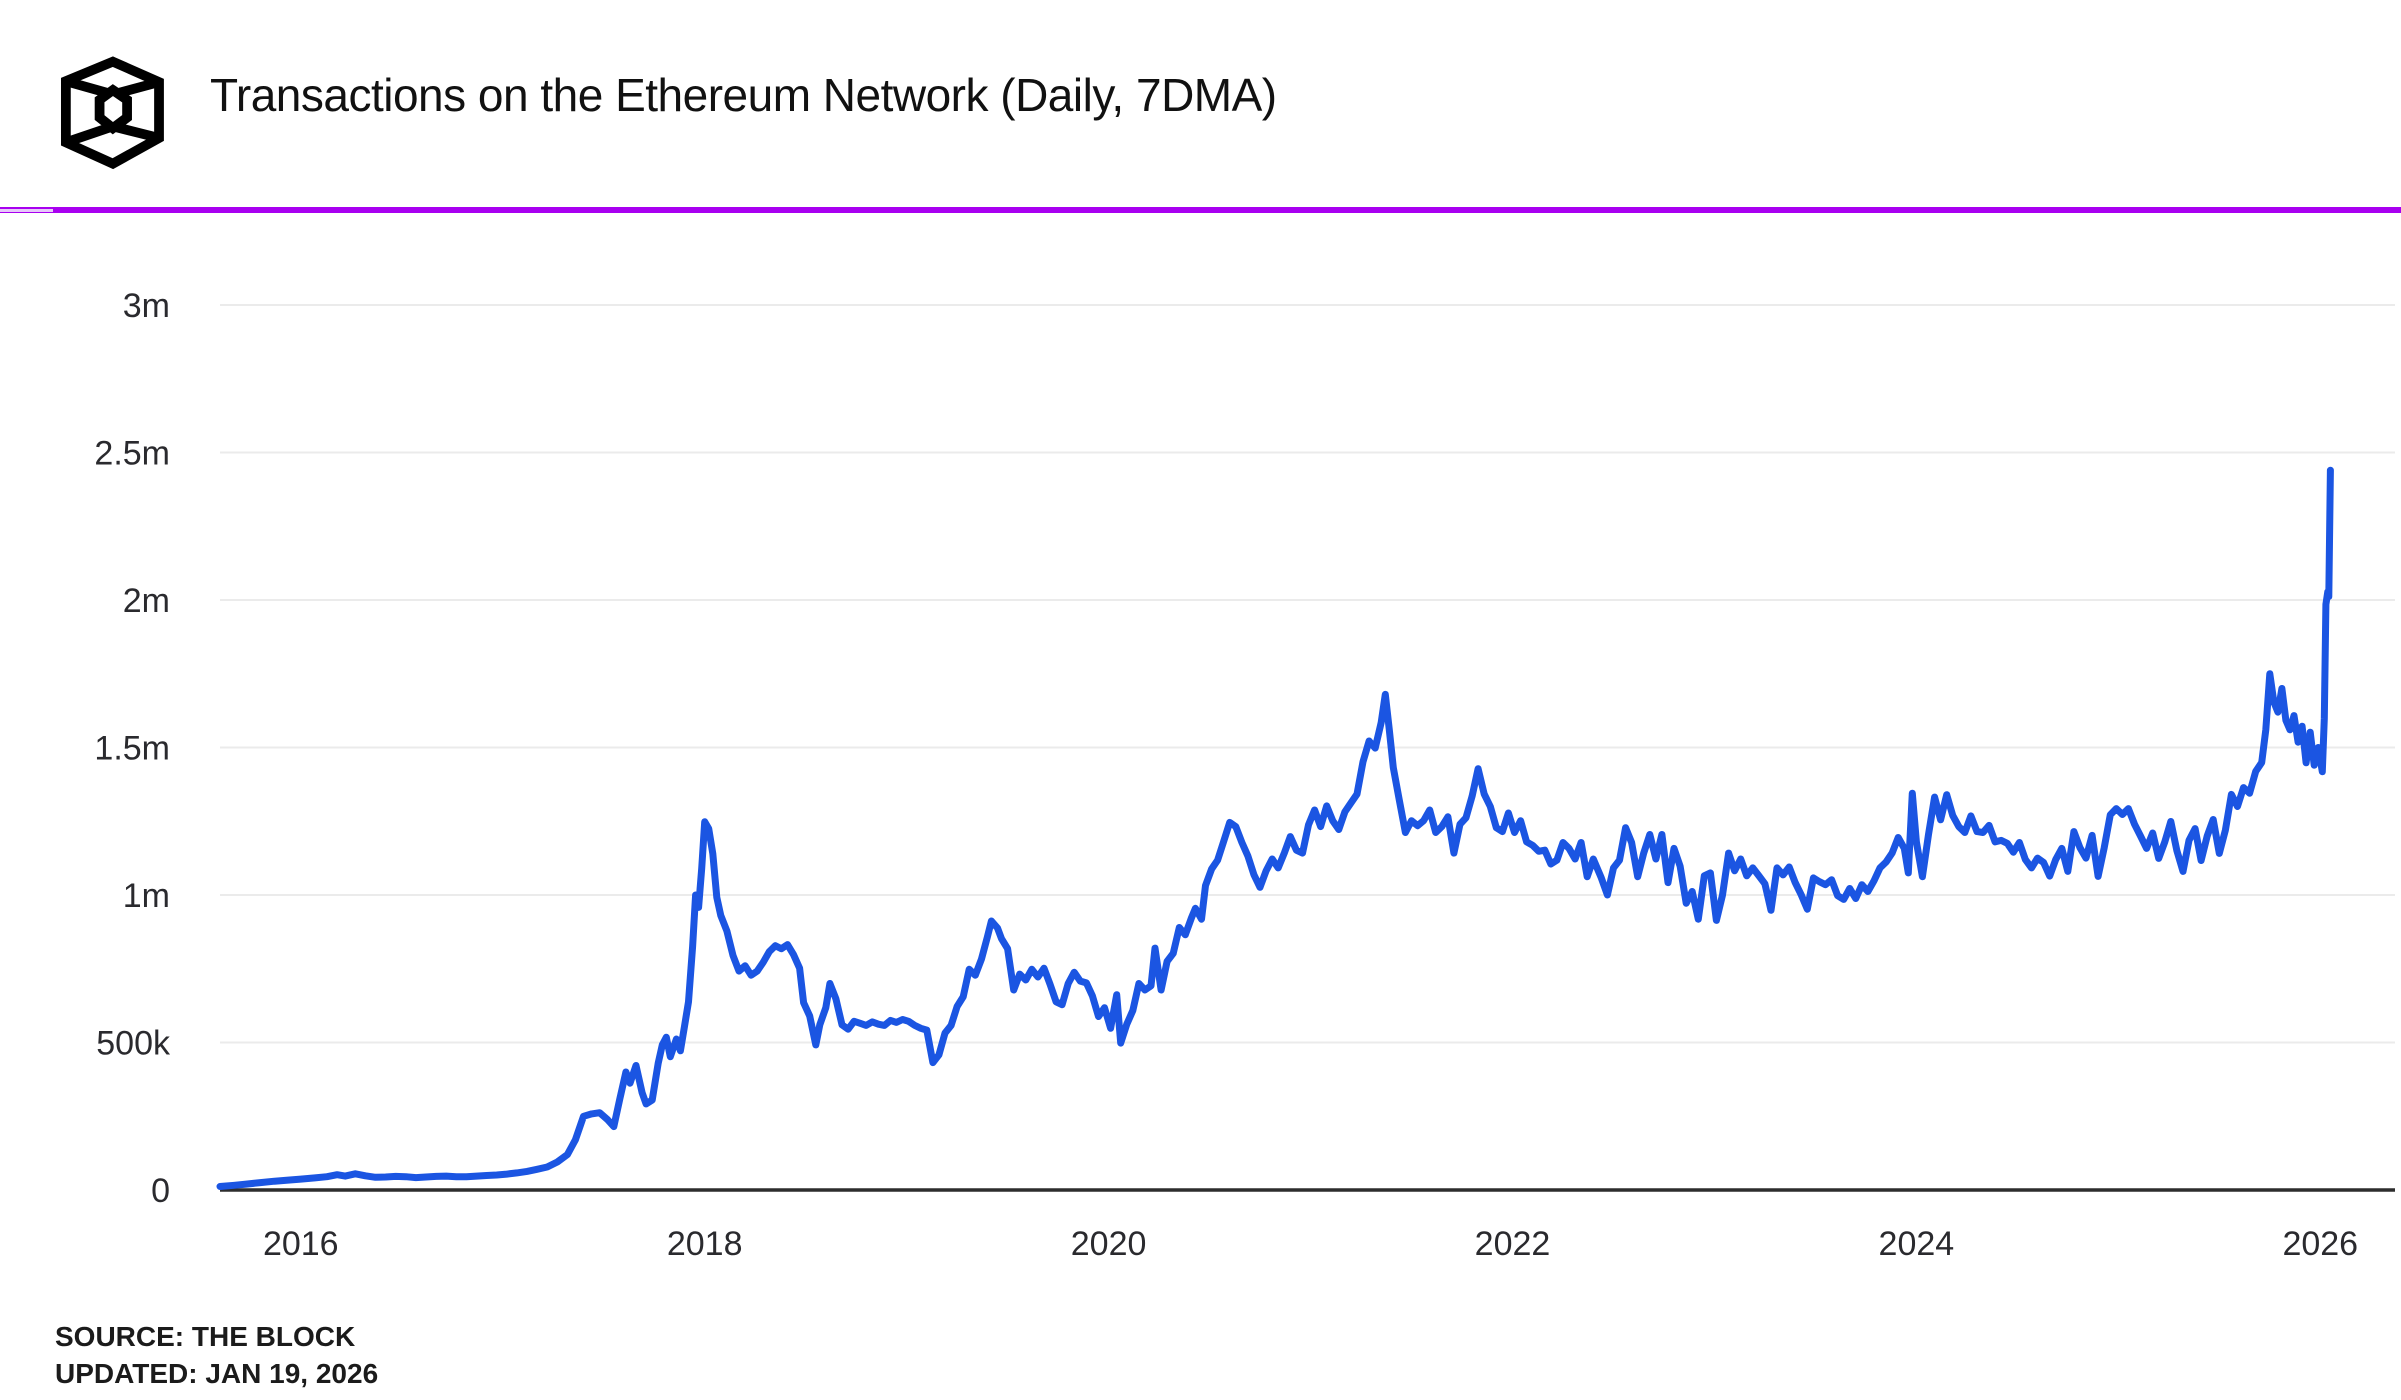 The image size is (2401, 1400). Describe the element at coordinates (1513, 1244) in the screenshot. I see `x-axis-tick-label: 2022` at that location.